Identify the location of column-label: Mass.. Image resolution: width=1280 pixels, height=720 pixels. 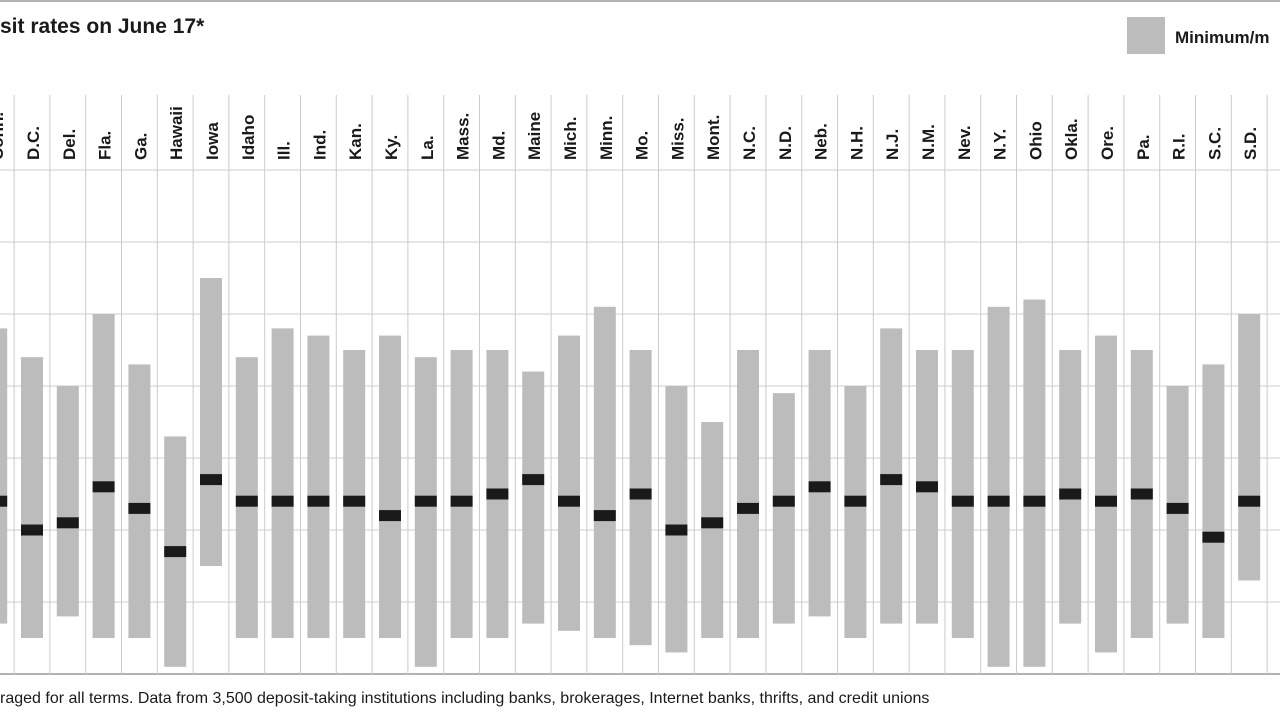
(463, 136).